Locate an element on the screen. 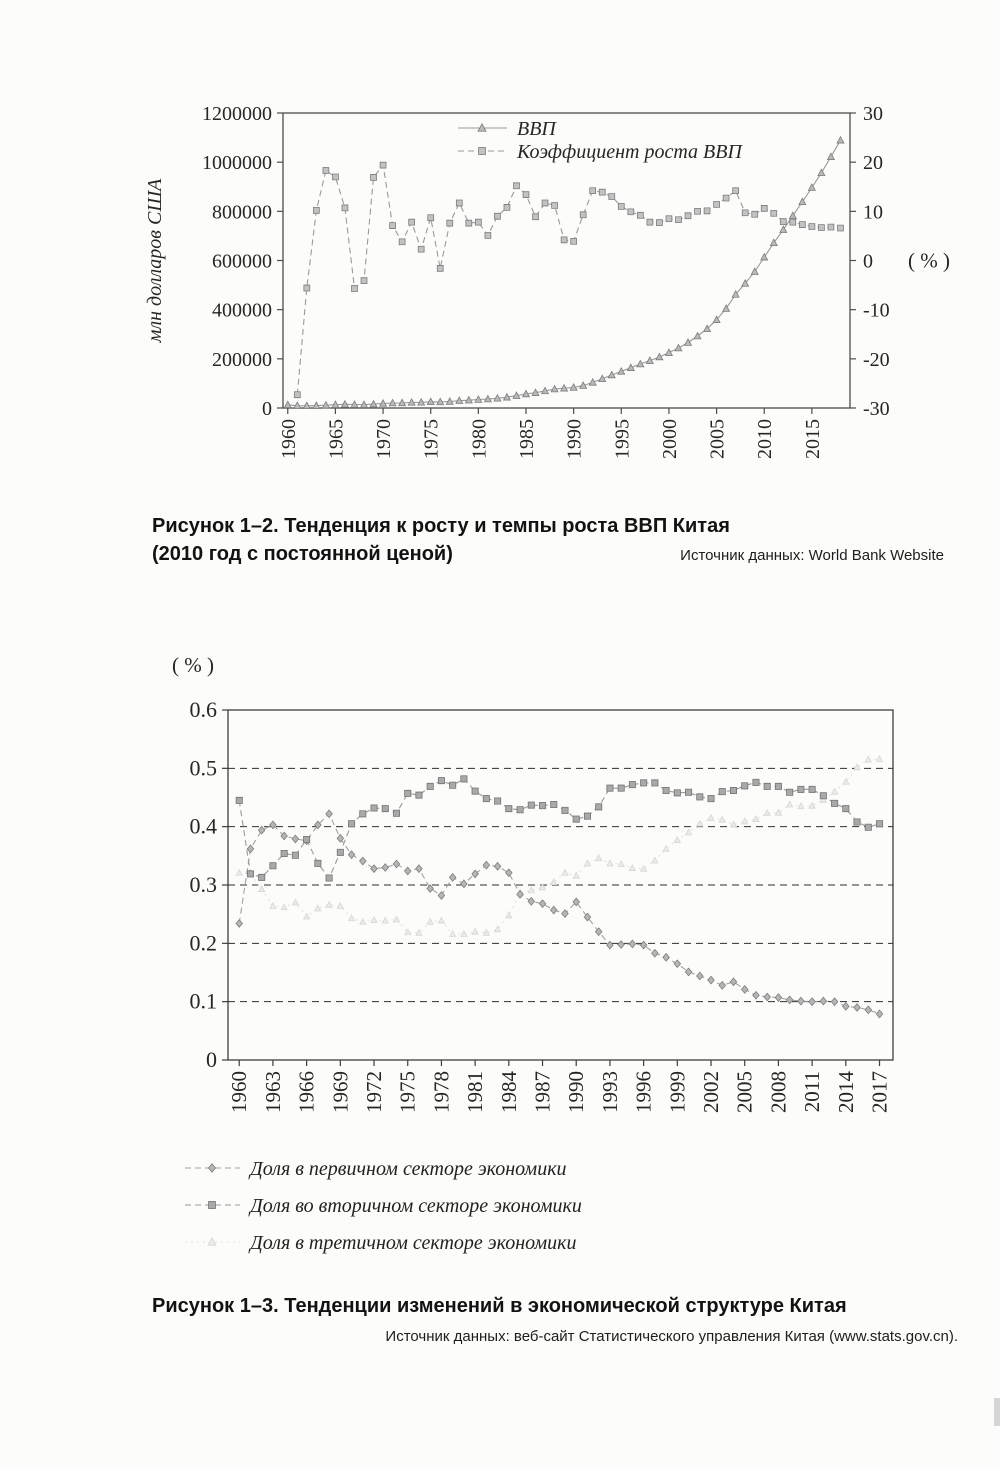  svg-text: 1981 is located at coordinates (475, 1092).